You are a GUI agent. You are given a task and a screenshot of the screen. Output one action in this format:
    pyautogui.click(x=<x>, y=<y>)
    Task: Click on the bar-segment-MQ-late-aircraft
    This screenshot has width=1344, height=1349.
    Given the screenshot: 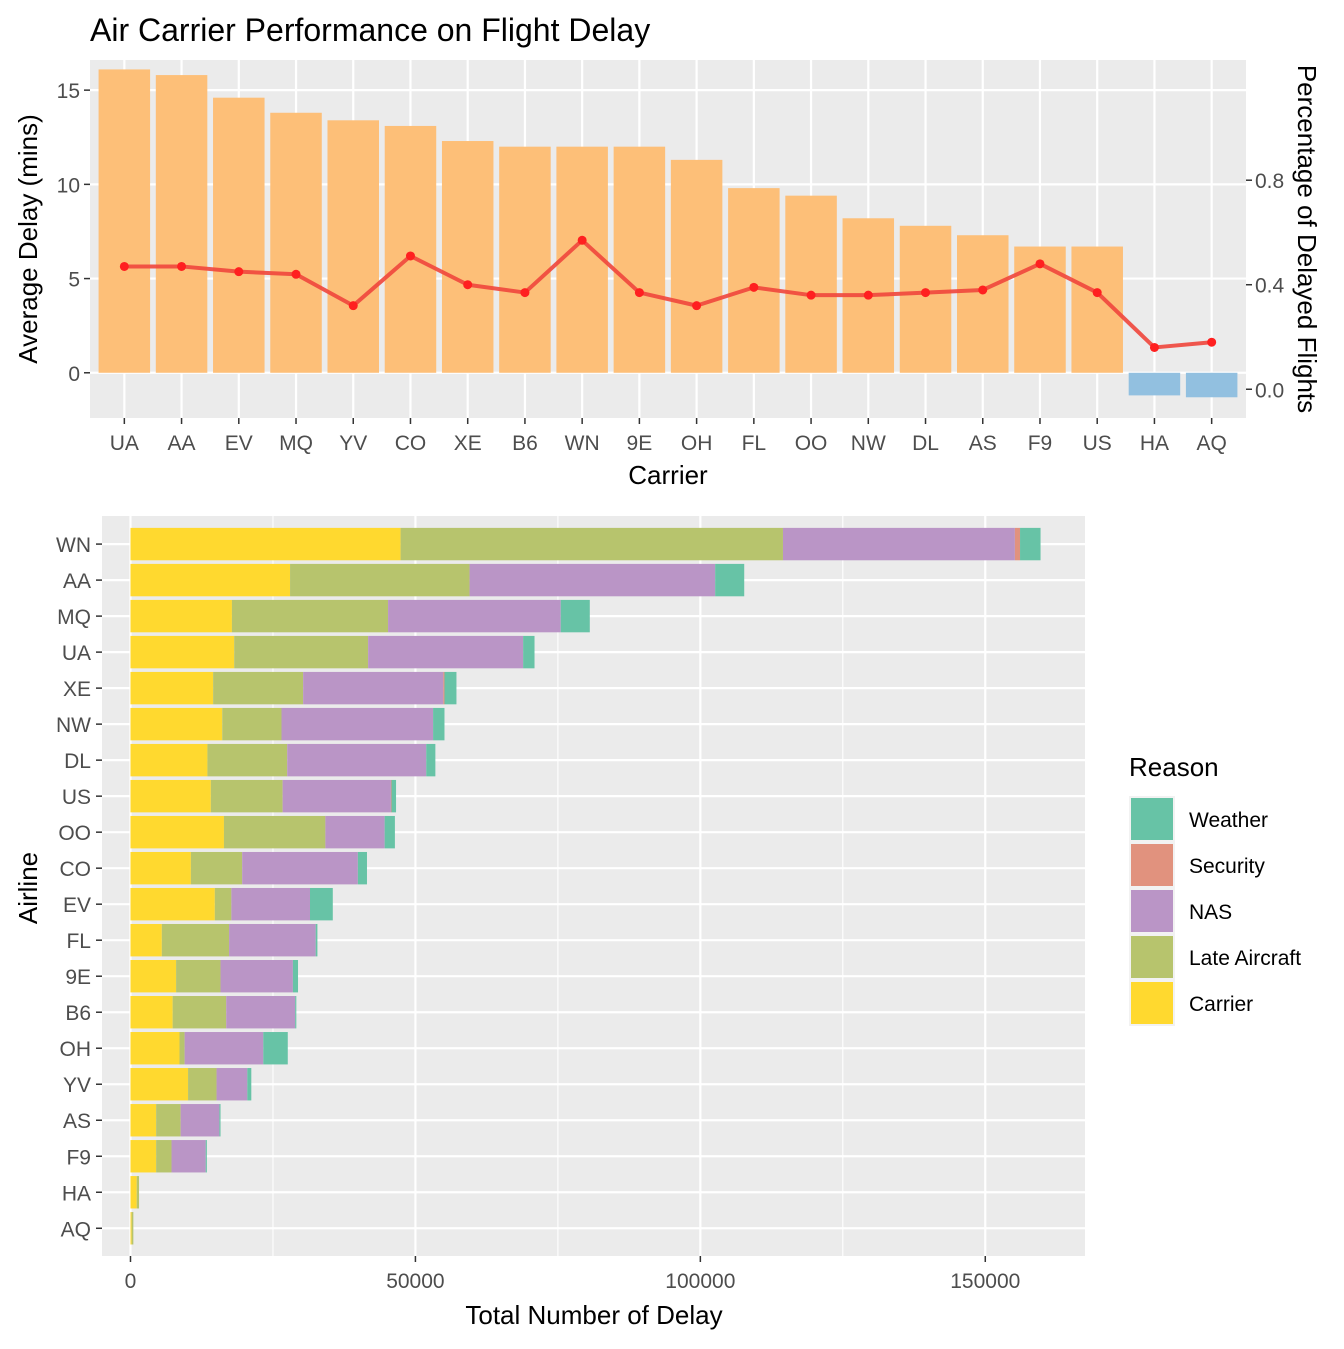 What is the action you would take?
    pyautogui.click(x=310, y=616)
    